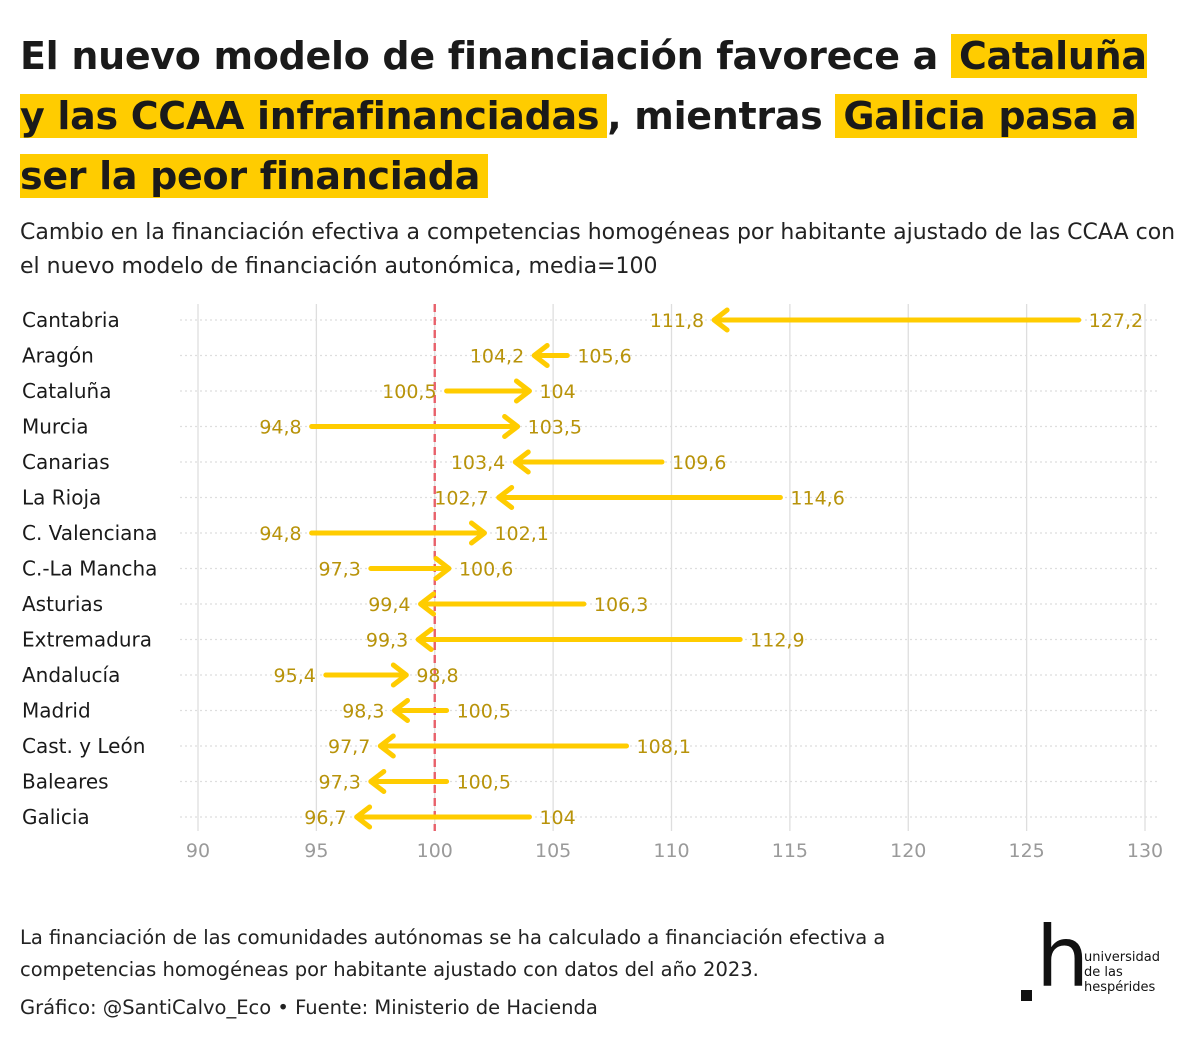  I want to click on value-label-right: 102,1, so click(521, 534).